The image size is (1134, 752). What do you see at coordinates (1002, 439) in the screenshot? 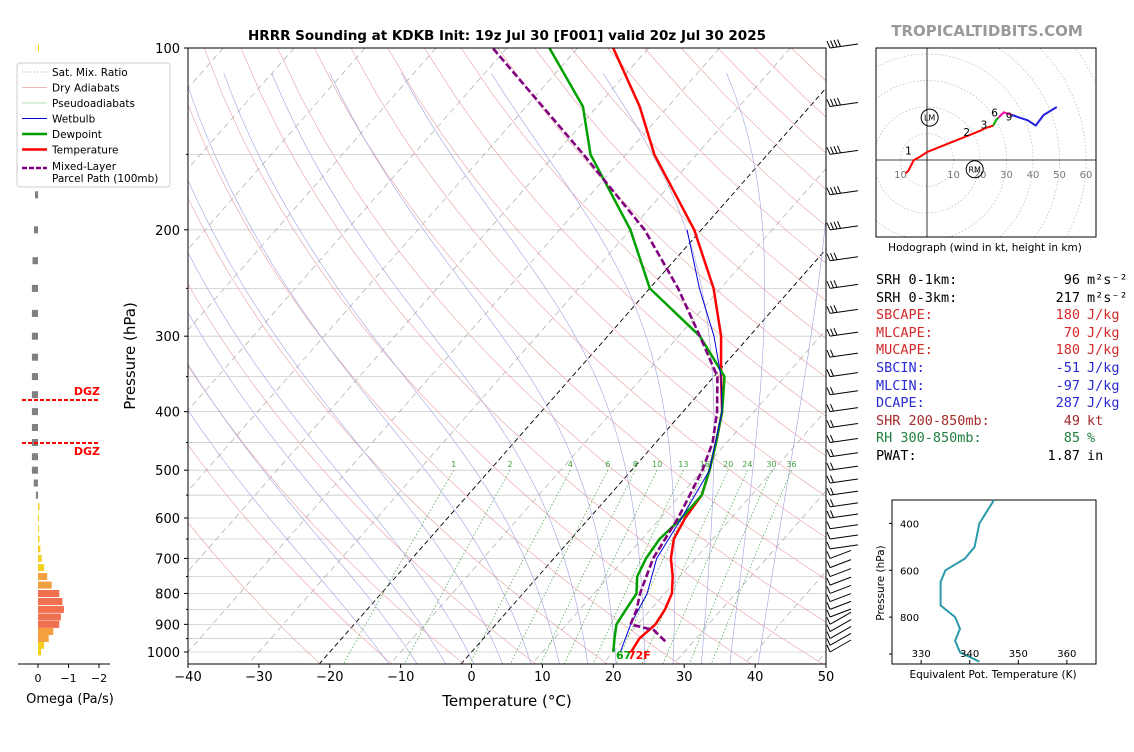
I see `param-row: RH 300-850mb:85%` at bounding box center [1002, 439].